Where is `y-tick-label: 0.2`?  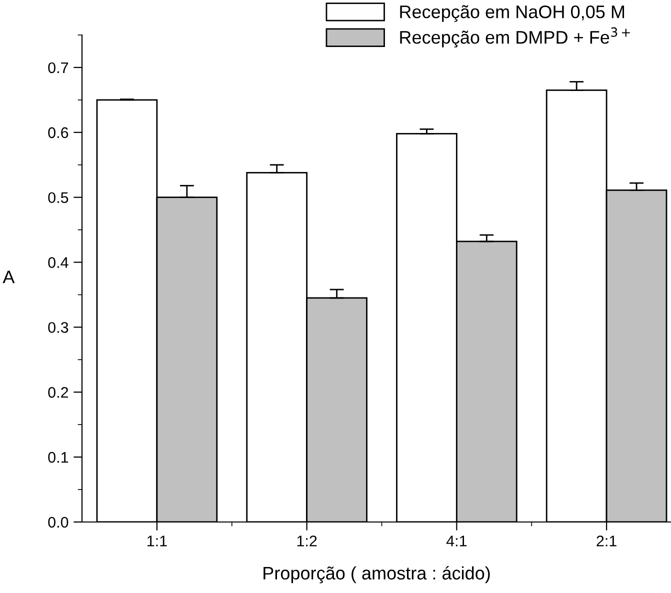 y-tick-label: 0.2 is located at coordinates (58, 392).